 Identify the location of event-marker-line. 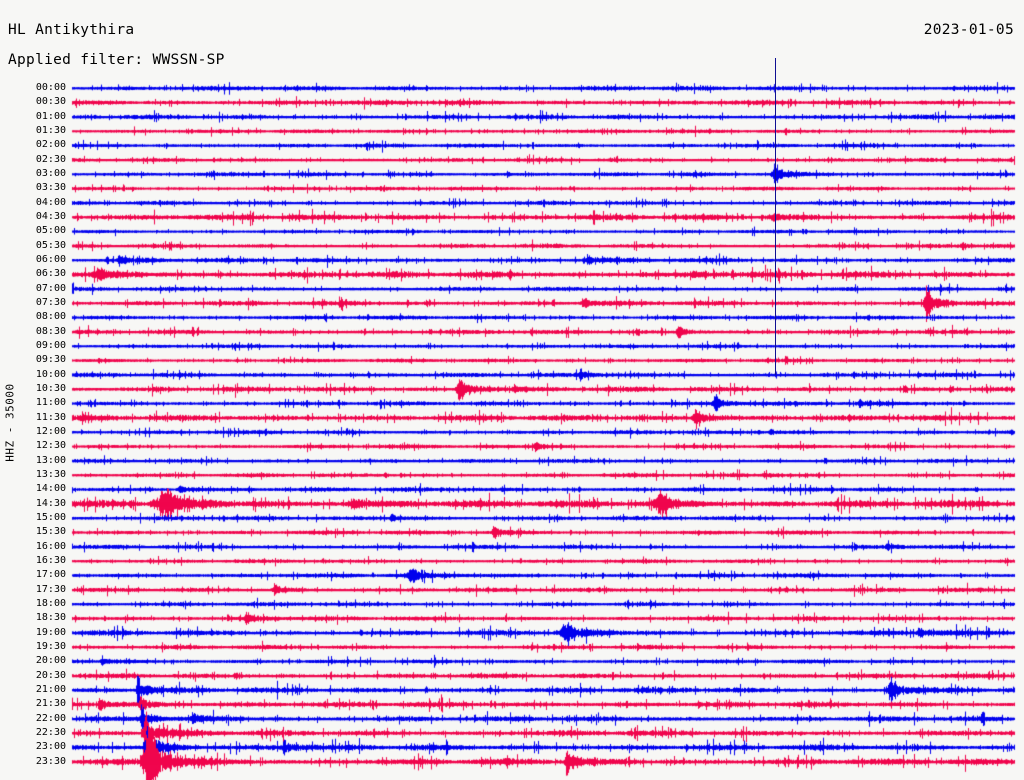
(775, 216).